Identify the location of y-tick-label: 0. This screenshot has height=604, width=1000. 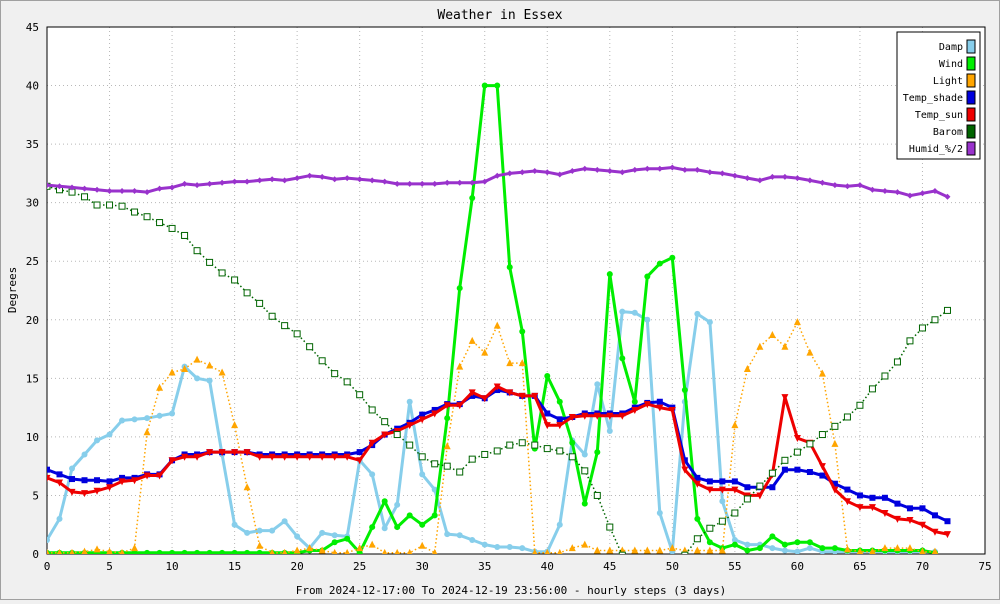
(35, 554).